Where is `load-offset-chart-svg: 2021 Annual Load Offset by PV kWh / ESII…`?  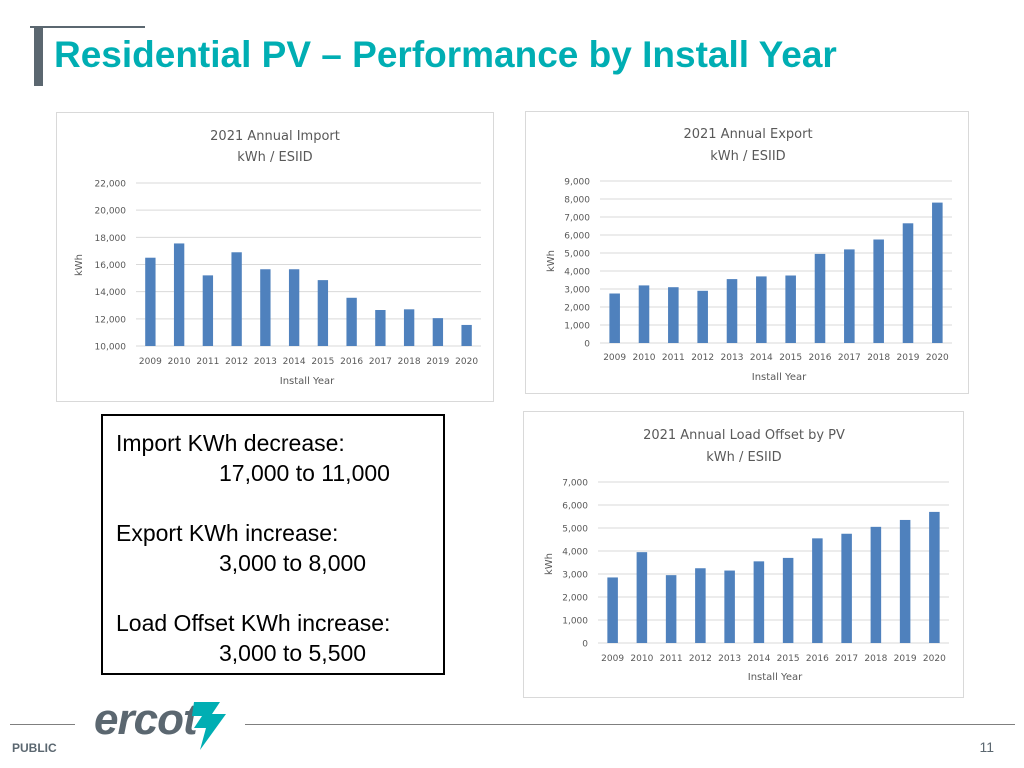 load-offset-chart-svg: 2021 Annual Load Offset by PV kWh / ESII… is located at coordinates (746, 555).